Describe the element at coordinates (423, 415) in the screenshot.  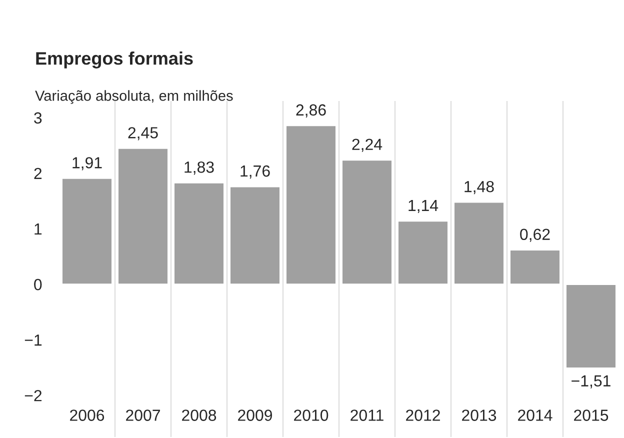
I see `x-tick-label: 2012` at that location.